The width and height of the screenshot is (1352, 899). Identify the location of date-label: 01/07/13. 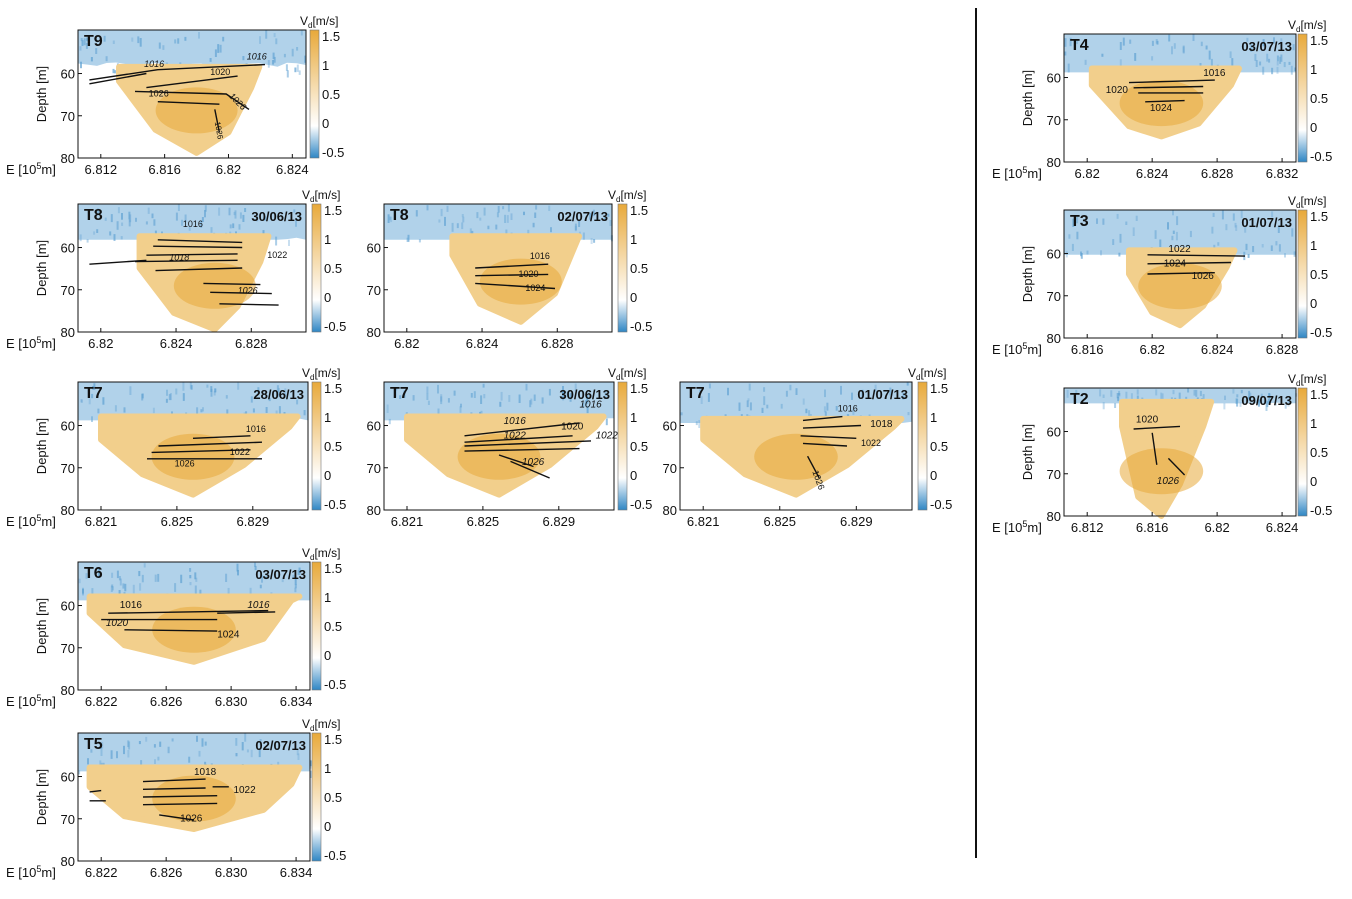
(1266, 222).